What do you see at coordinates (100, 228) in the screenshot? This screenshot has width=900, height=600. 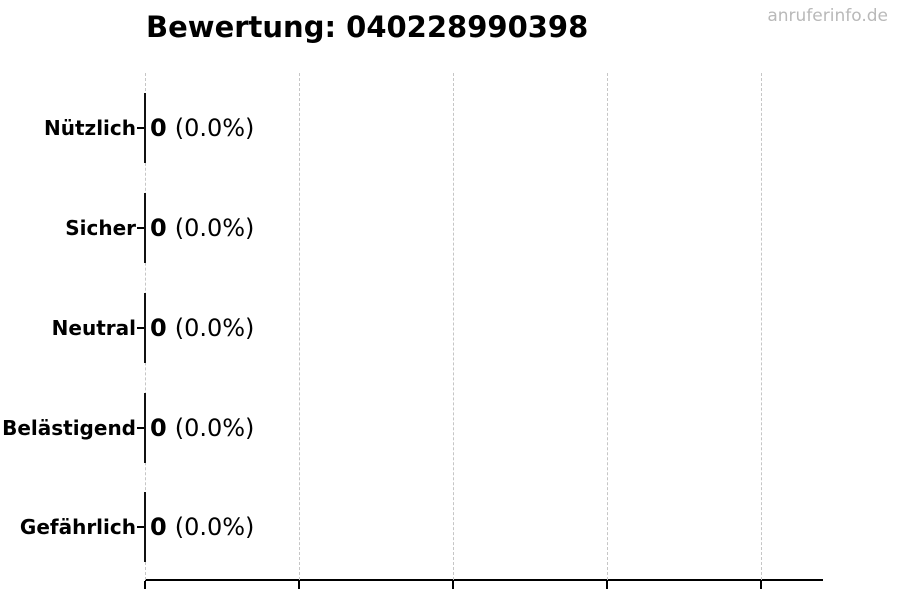 I see `category-label: Sicher` at bounding box center [100, 228].